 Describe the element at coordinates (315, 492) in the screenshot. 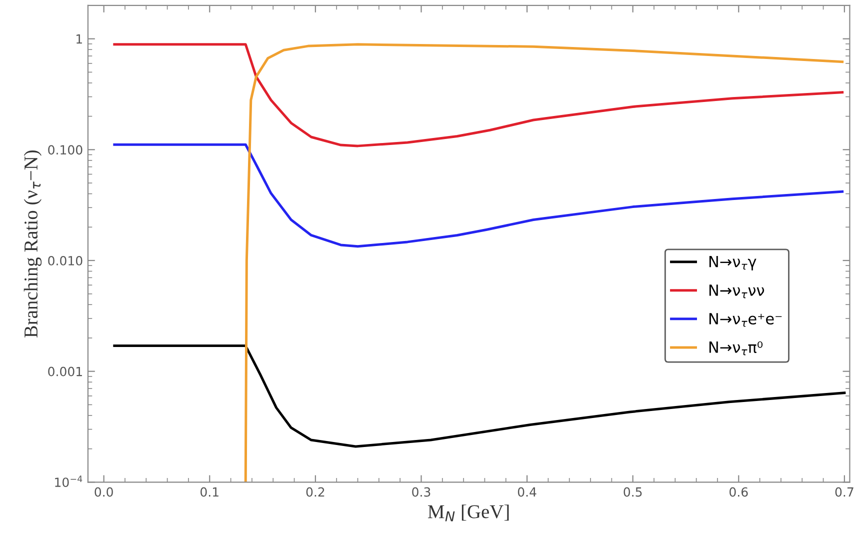

I see `x-tick-label: 0.2` at that location.